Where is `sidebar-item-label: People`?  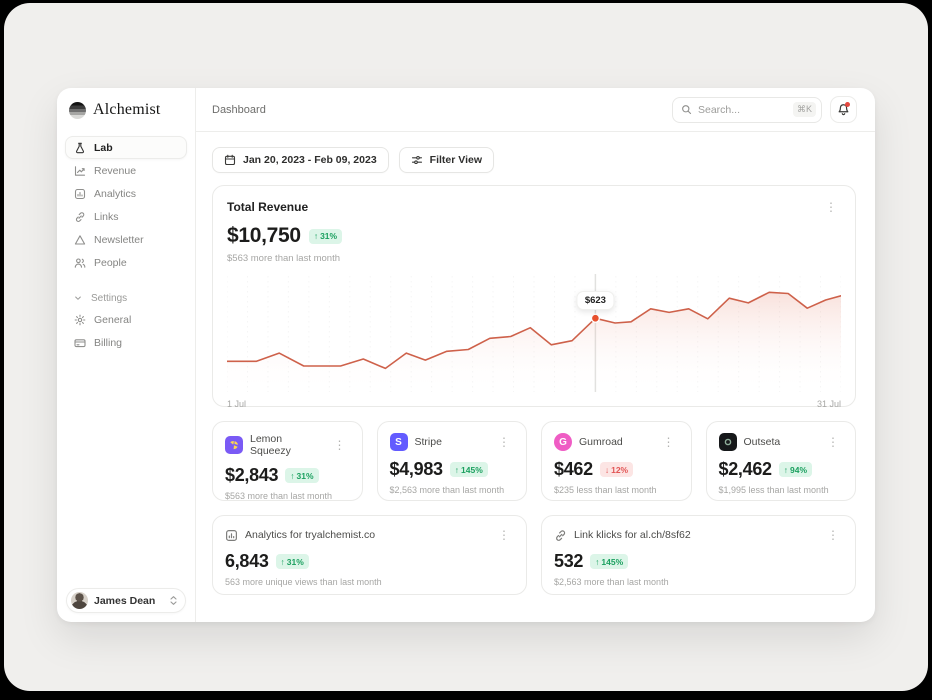 sidebar-item-label: People is located at coordinates (110, 262).